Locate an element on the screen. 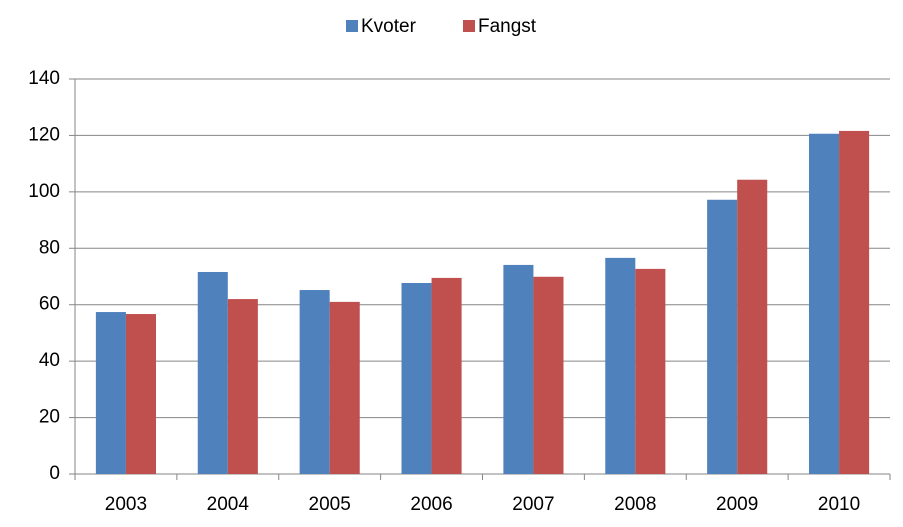 This screenshot has height=527, width=903. y-tick-label: 0 is located at coordinates (54, 473).